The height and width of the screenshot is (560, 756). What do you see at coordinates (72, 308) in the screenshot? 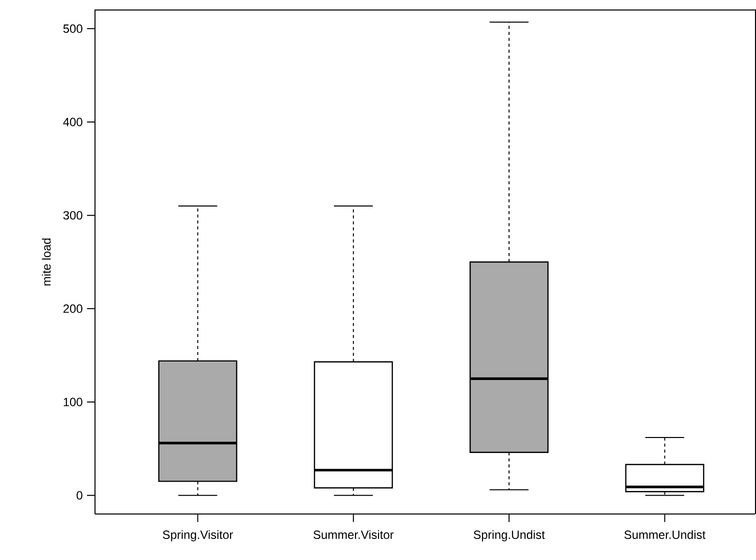
I see `y-tick-label: 200` at bounding box center [72, 308].